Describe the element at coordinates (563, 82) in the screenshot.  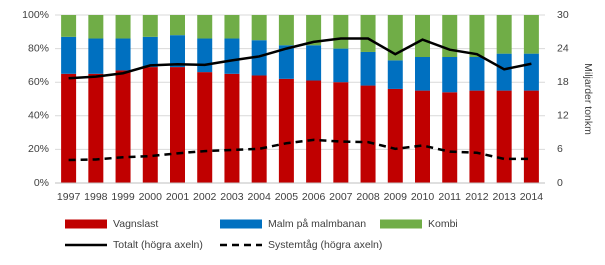
I see `y2-tick-label: 18` at that location.